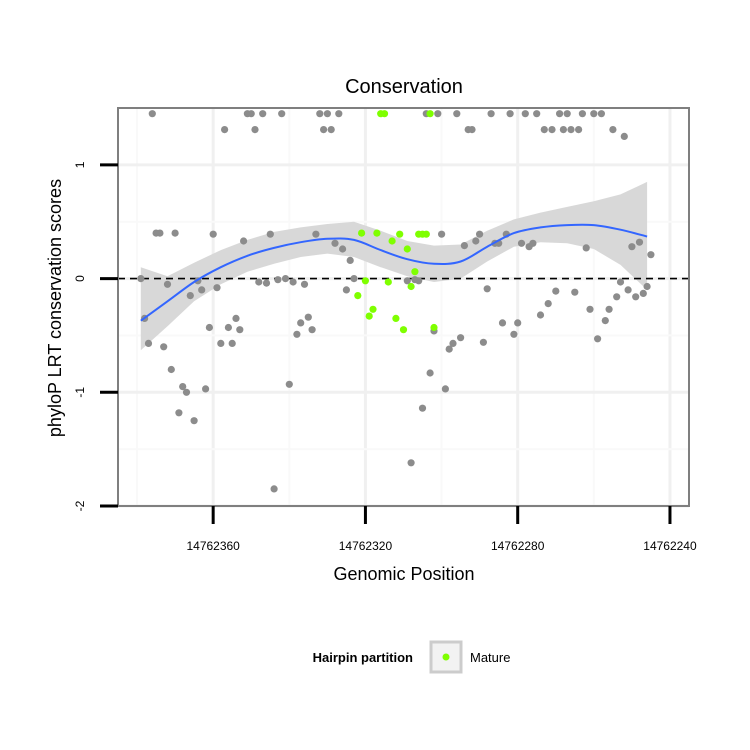 This screenshot has width=750, height=750. Describe the element at coordinates (670, 546) in the screenshot. I see `x-tick-label: 14762240` at that location.